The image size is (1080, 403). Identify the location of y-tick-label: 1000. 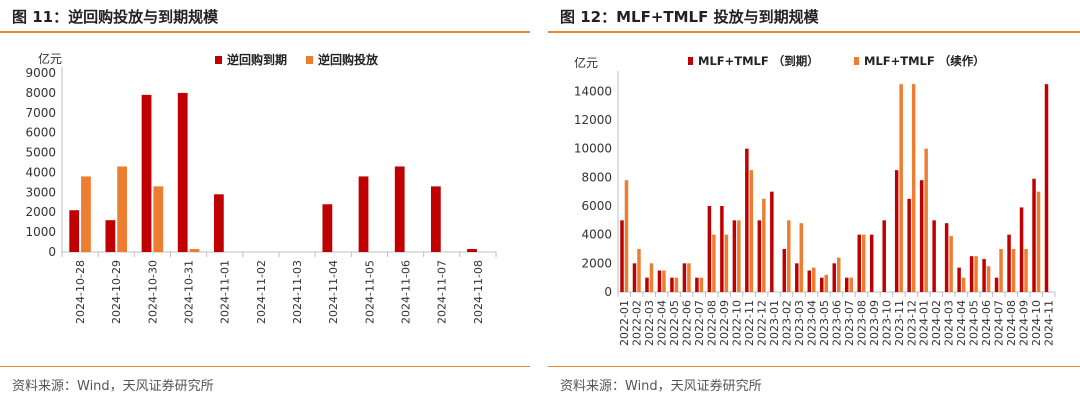
(40, 232).